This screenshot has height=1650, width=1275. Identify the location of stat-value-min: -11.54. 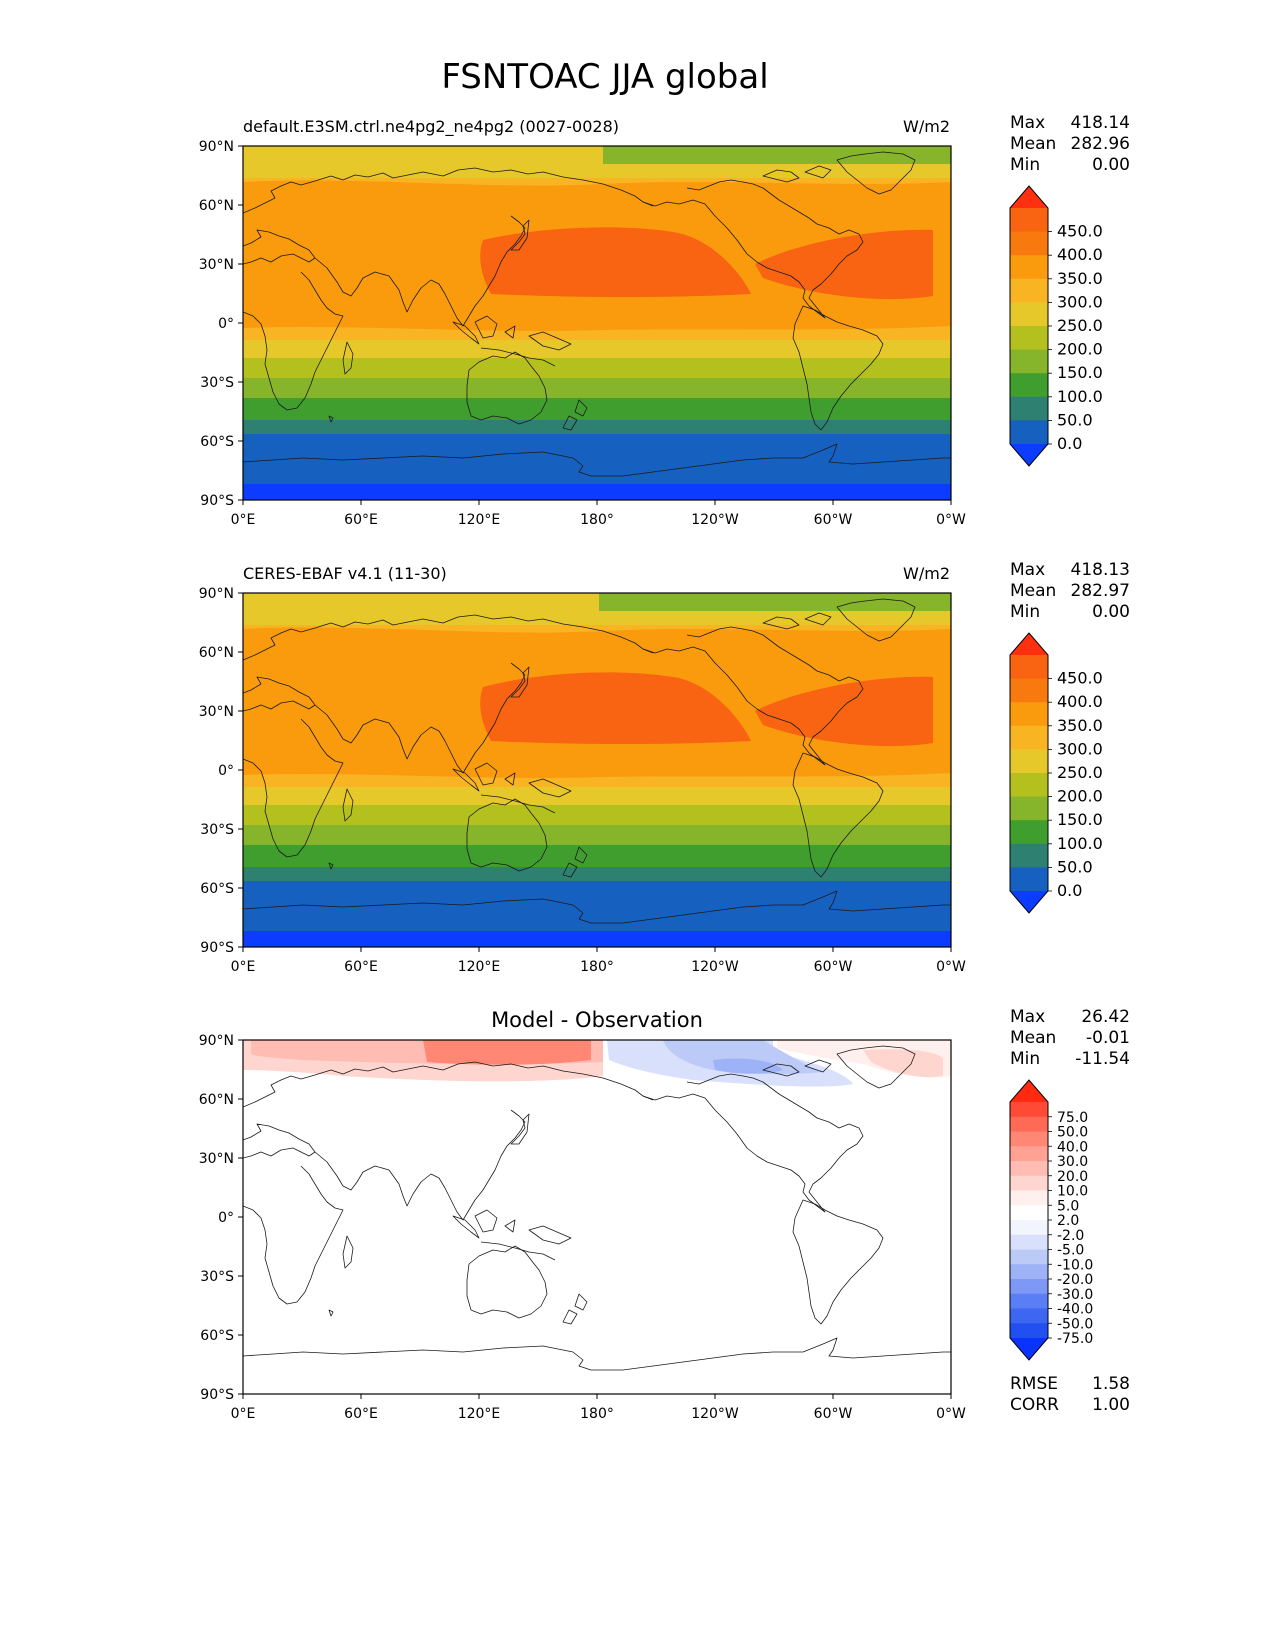
(1102, 1059).